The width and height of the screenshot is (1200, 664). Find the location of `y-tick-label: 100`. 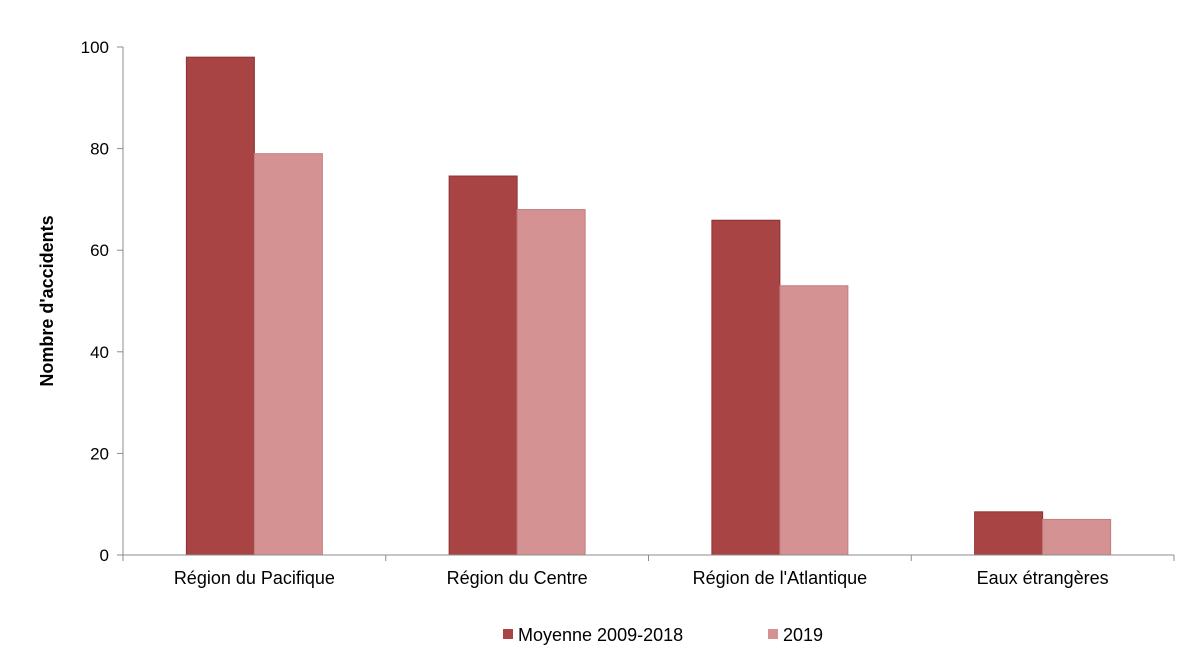

y-tick-label: 100 is located at coordinates (95, 47).